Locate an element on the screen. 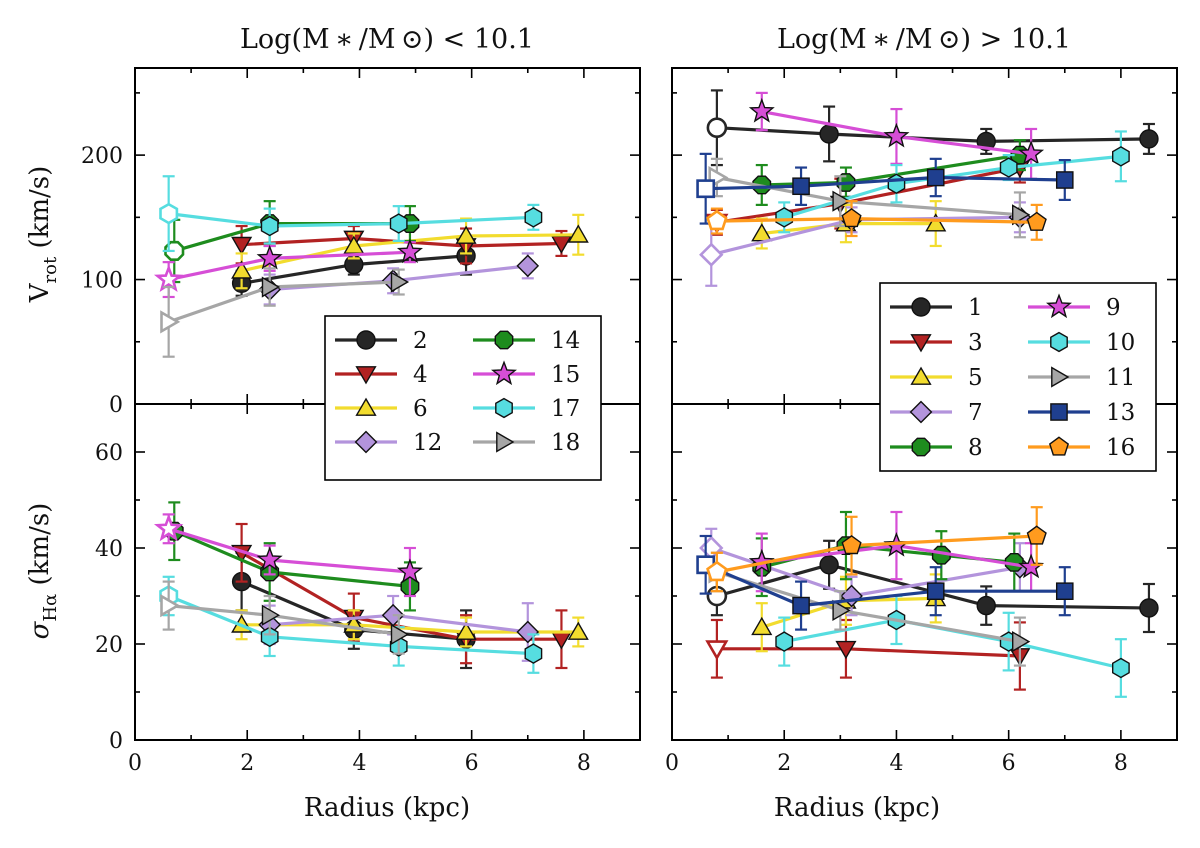 This screenshot has width=1200, height=848. y-tick-label-top-100: 100 is located at coordinates (102, 281).